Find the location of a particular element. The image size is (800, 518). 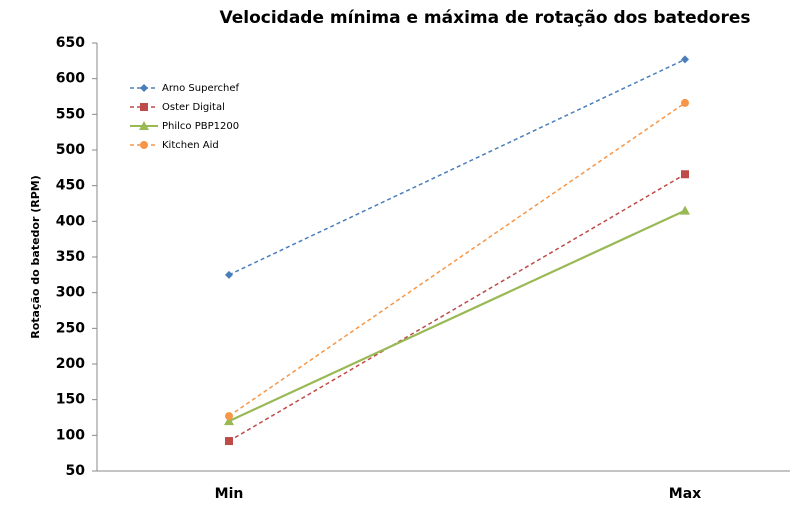

legend-label: Arno Superchef is located at coordinates (200, 88).